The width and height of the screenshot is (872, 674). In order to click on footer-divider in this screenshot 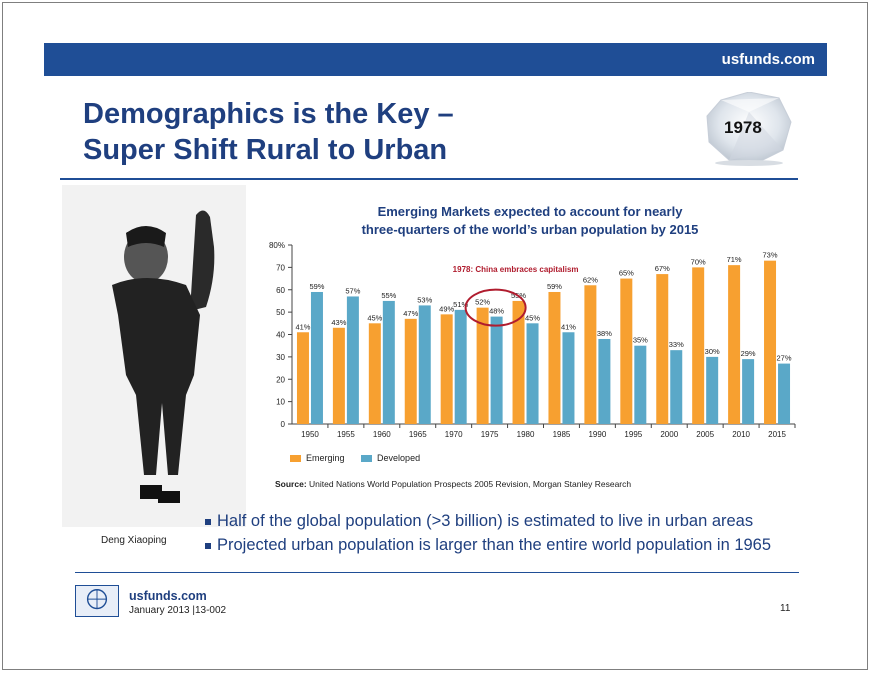, I will do `click(437, 572)`.